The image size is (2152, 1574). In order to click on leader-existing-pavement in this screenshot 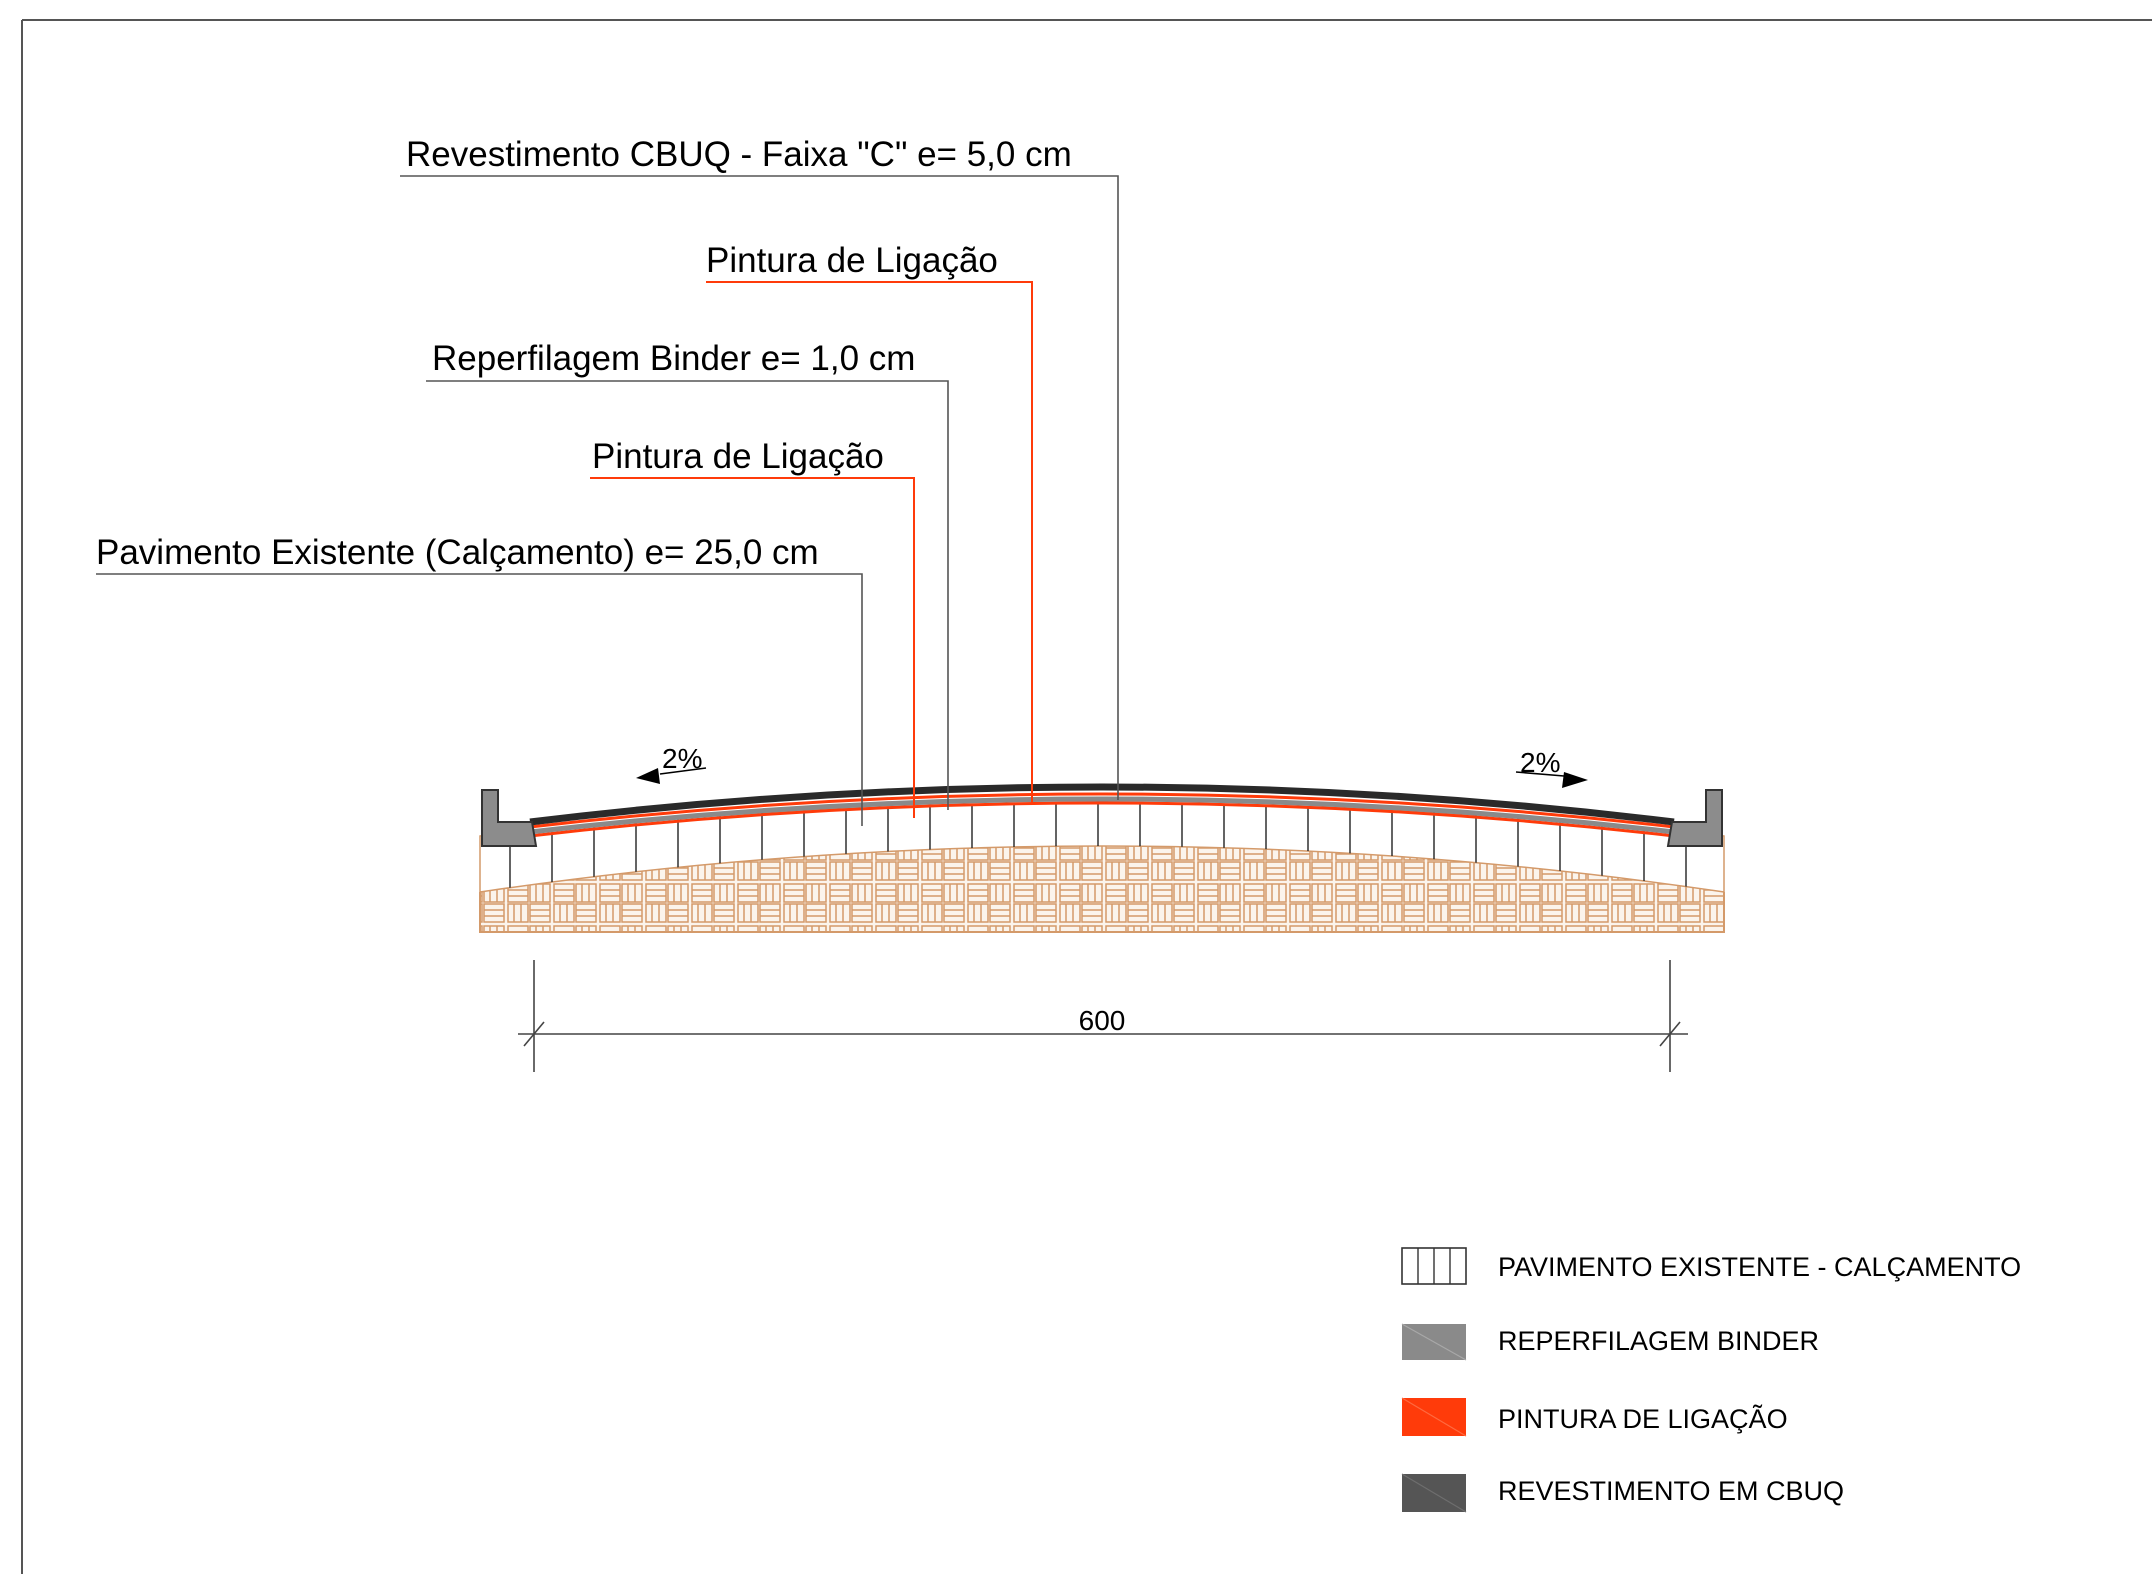, I will do `click(479, 699)`.